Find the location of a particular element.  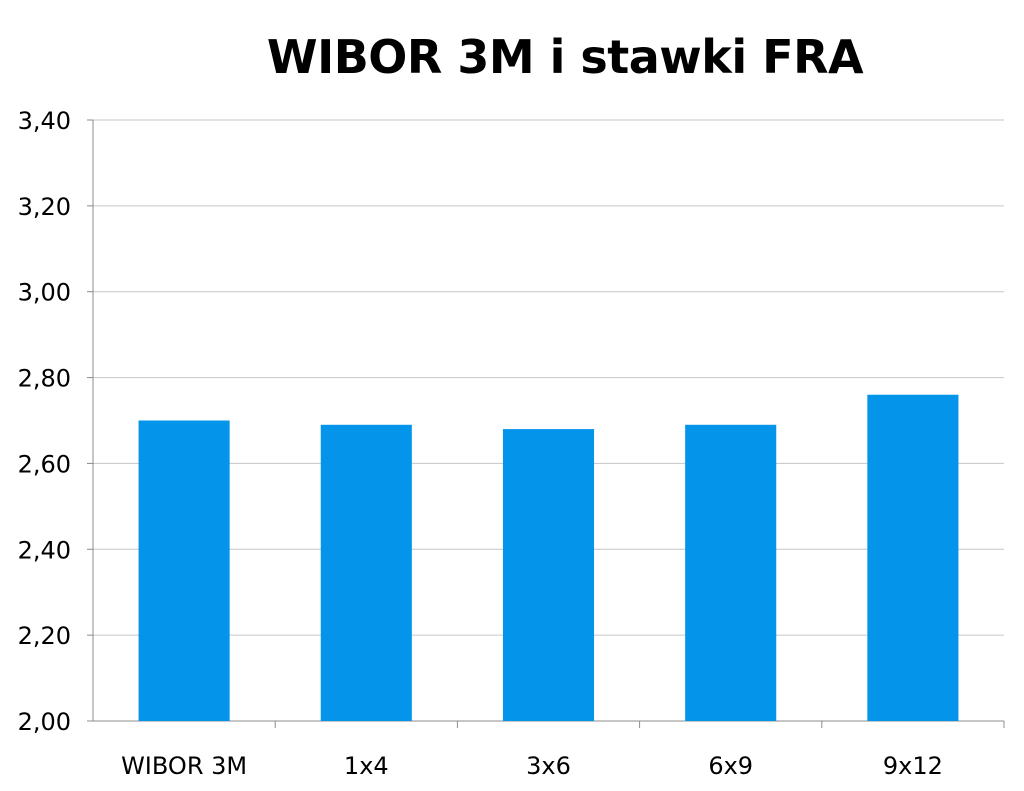

x-tick-label: 3x6 is located at coordinates (548, 766).